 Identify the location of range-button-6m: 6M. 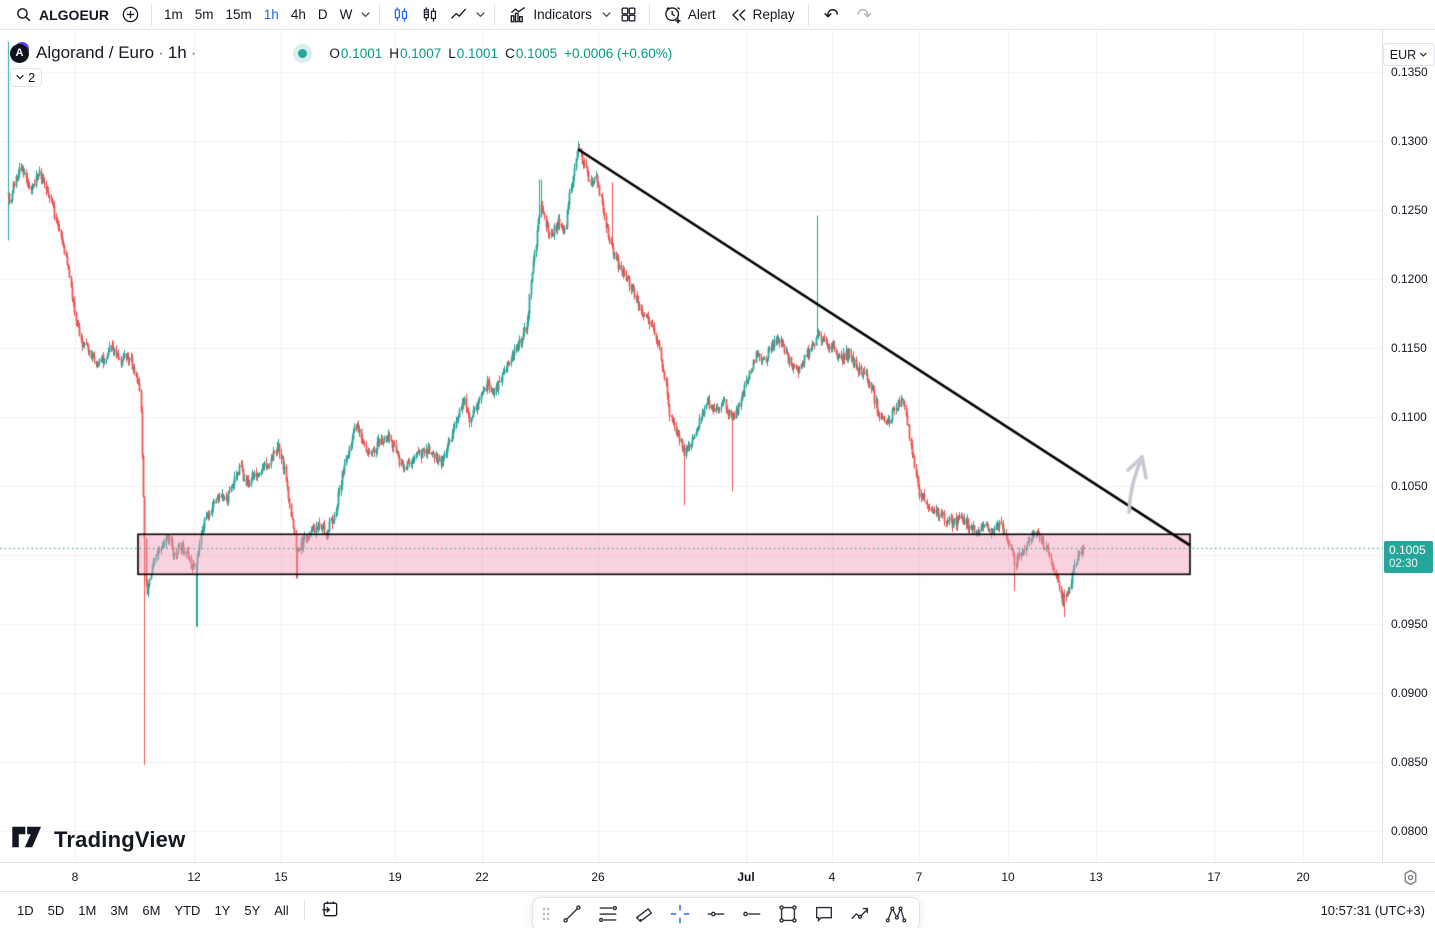
(151, 910).